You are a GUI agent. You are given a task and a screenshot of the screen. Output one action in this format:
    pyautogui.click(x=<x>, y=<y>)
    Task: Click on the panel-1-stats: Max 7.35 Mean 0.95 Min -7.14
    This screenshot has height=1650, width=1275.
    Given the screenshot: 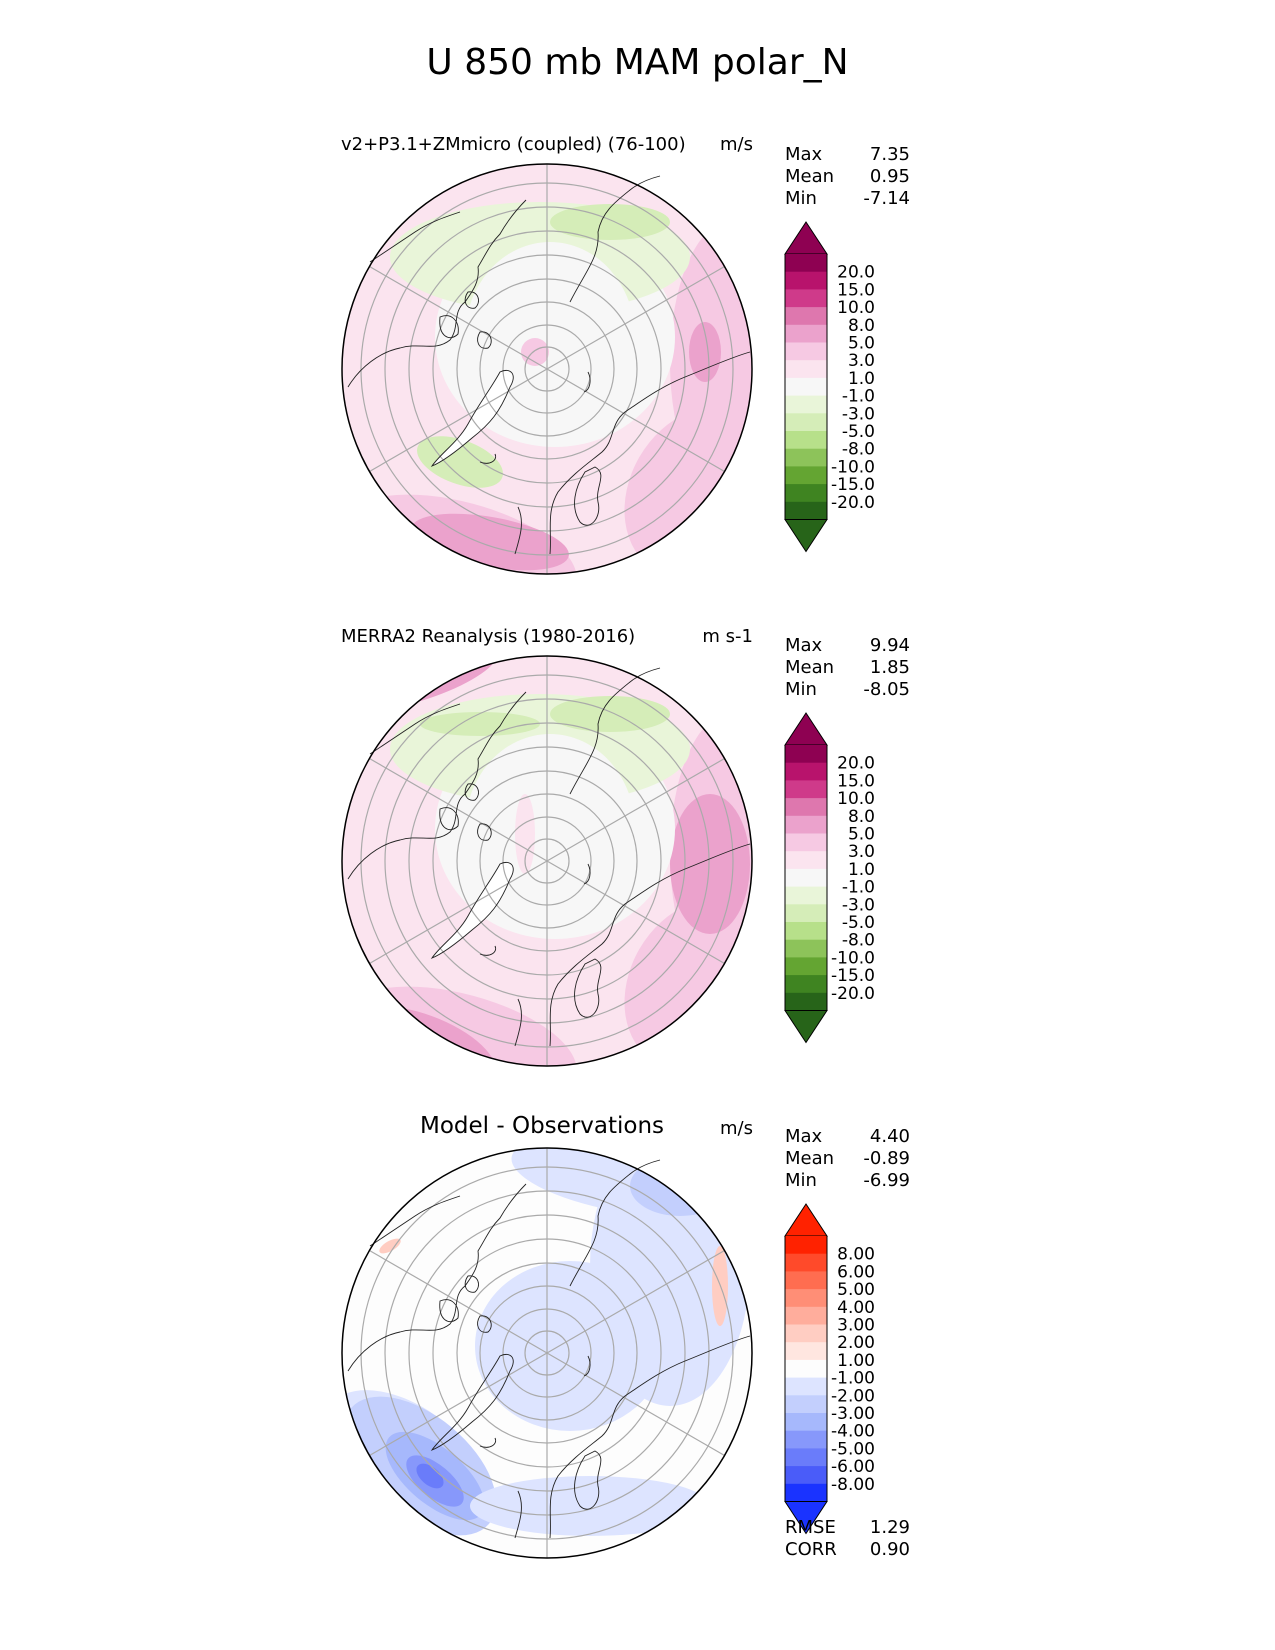 What is the action you would take?
    pyautogui.click(x=847, y=177)
    